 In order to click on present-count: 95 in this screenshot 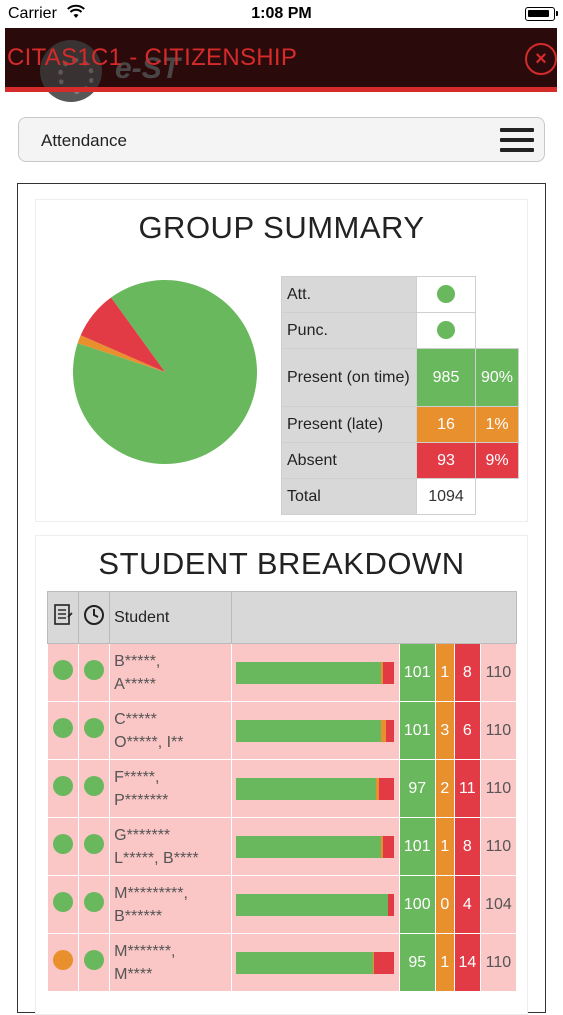, I will do `click(417, 962)`.